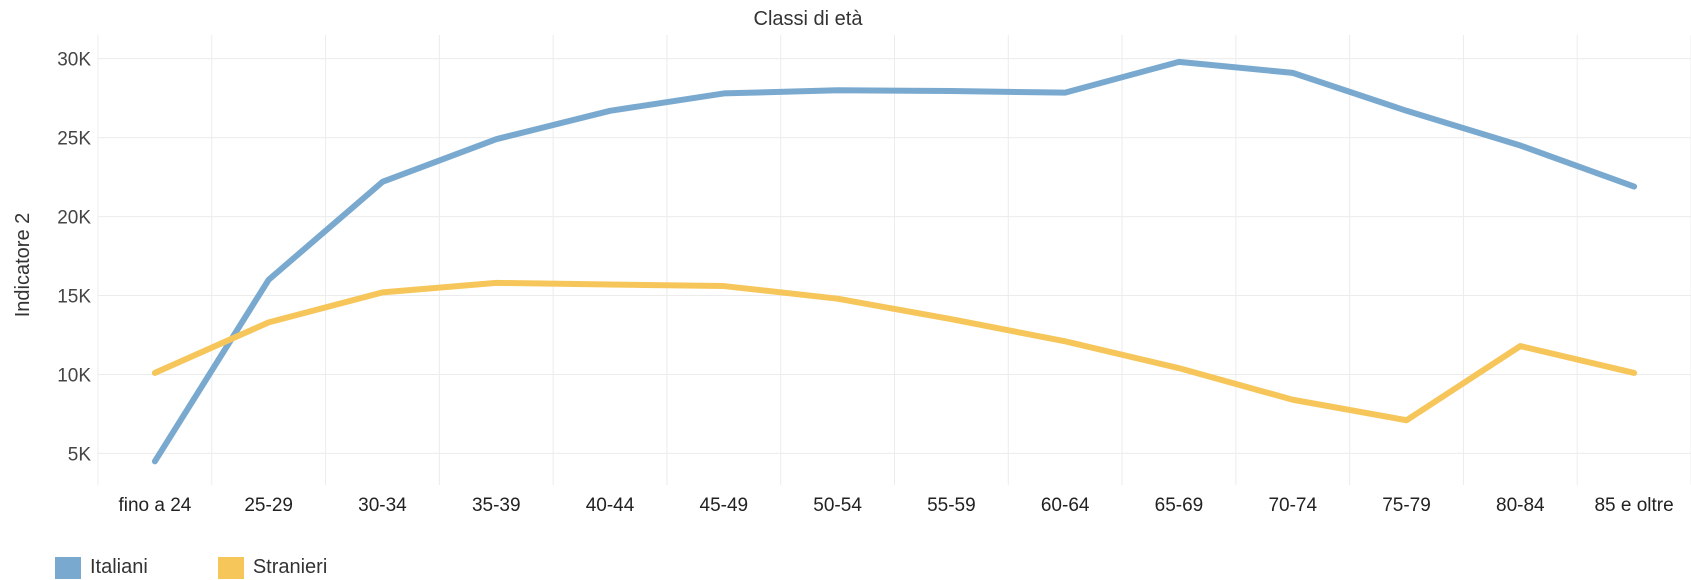 Image resolution: width=1691 pixels, height=580 pixels. What do you see at coordinates (610, 505) in the screenshot?
I see `x-tick-label: 40-44` at bounding box center [610, 505].